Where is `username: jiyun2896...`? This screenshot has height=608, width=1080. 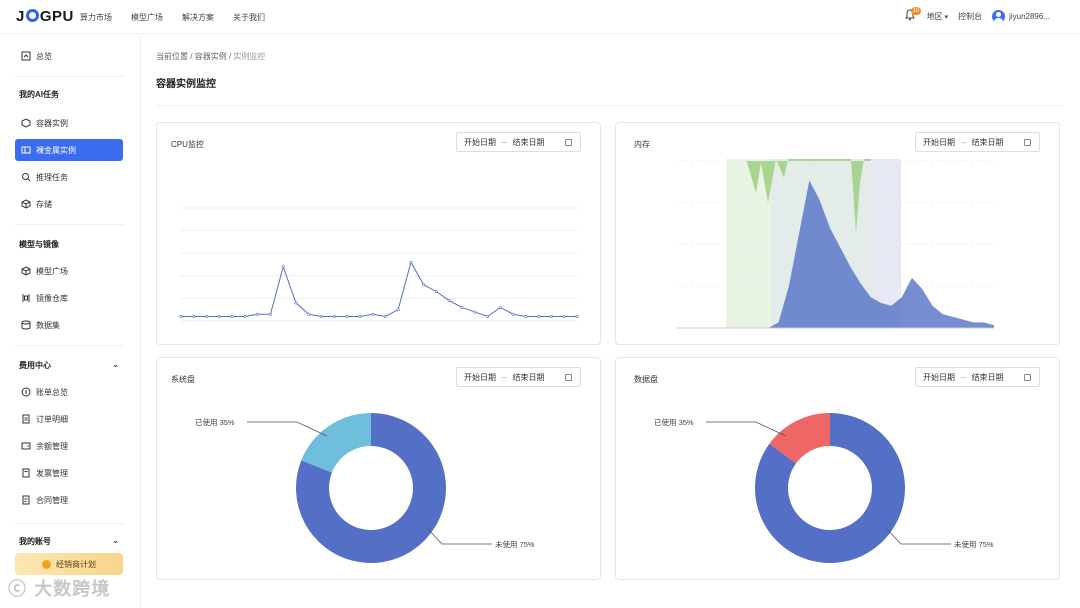
username: jiyun2896... is located at coordinates (1029, 16).